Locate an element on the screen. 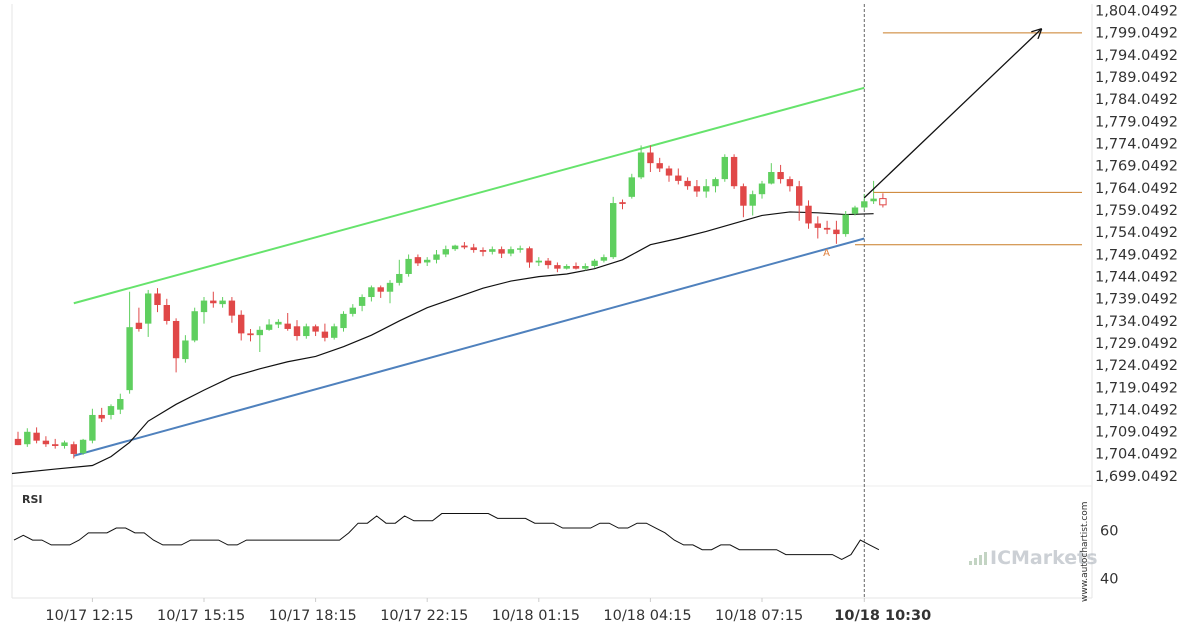  y-tick-label: 1,714.0492 is located at coordinates (1136, 410).